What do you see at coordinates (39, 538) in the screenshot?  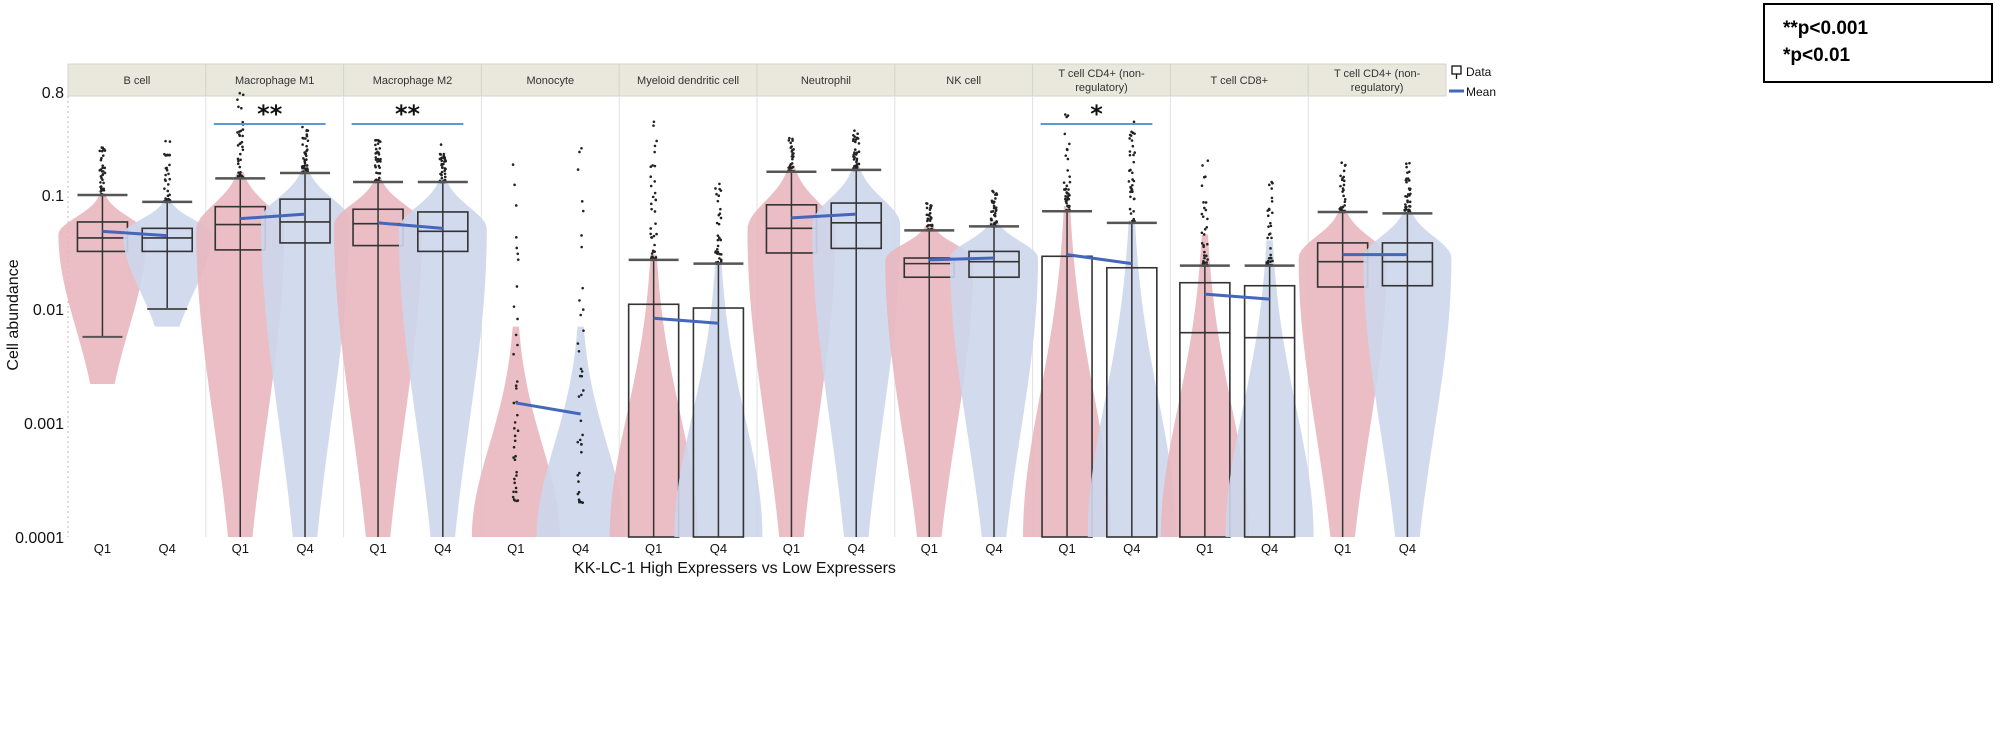 I see `y-tick-label: 0.0001` at bounding box center [39, 538].